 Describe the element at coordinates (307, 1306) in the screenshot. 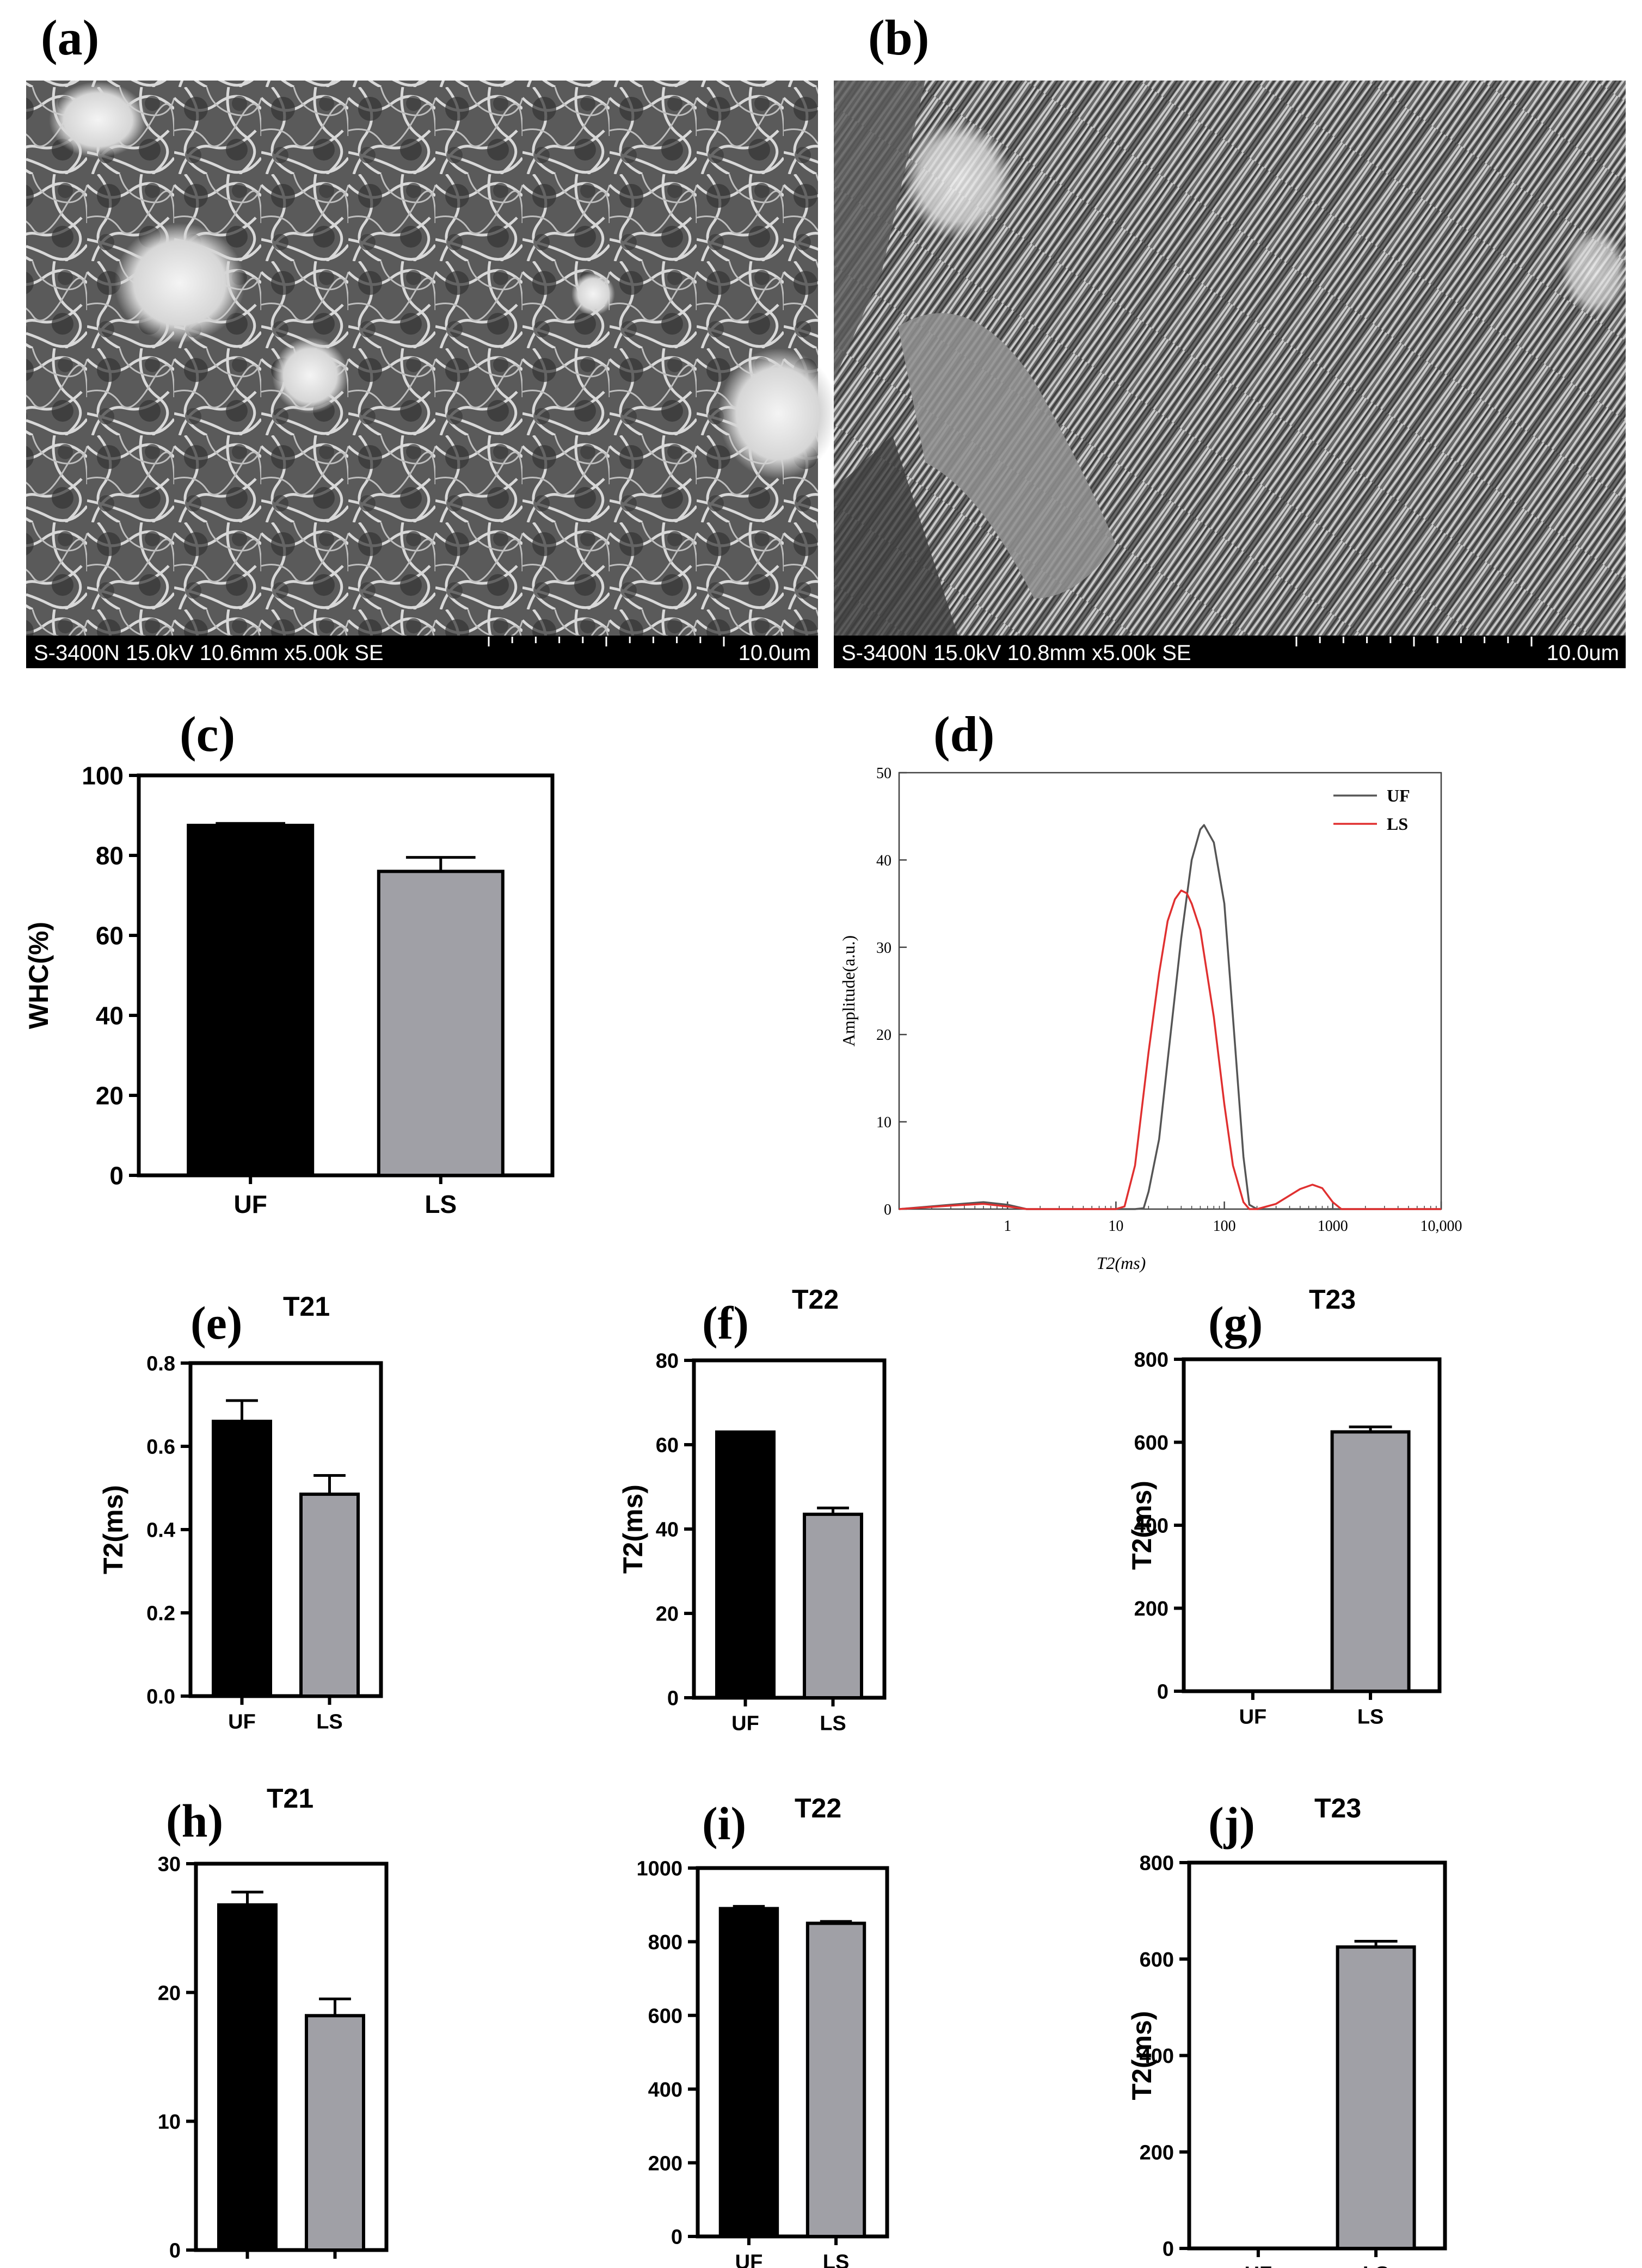

I see `series-title-e: T21` at that location.